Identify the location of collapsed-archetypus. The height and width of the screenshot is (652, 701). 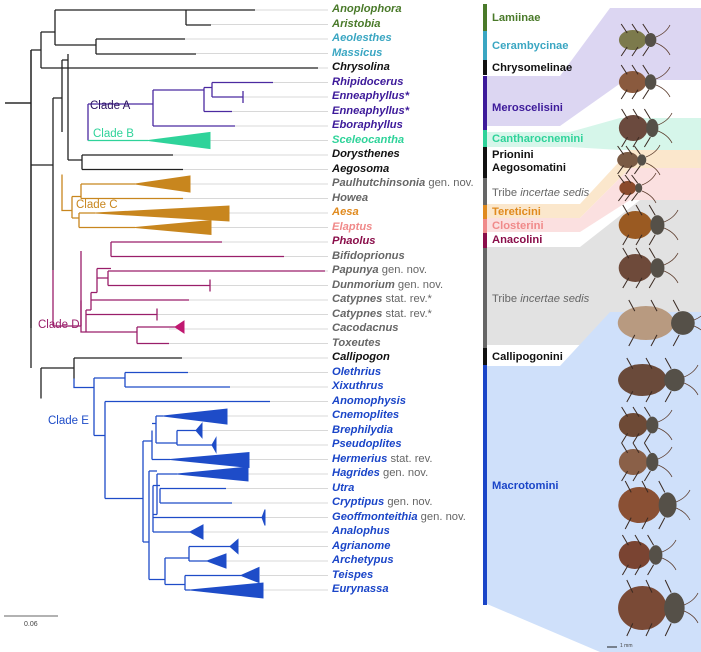
(216, 561).